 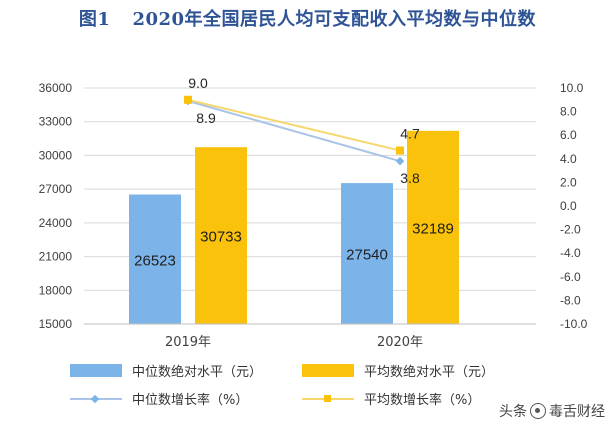 What do you see at coordinates (574, 324) in the screenshot?
I see `y-right-tick-label: -10.0` at bounding box center [574, 324].